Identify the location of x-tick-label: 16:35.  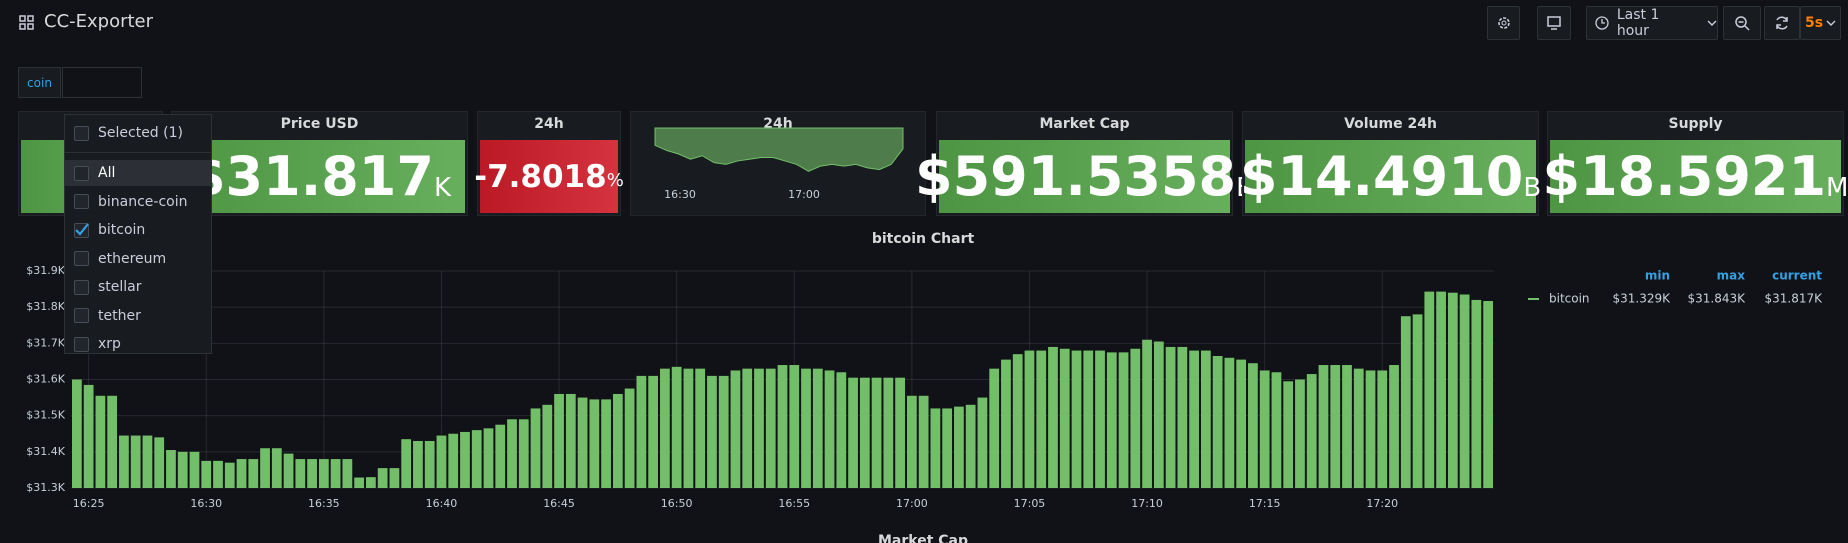
(324, 503).